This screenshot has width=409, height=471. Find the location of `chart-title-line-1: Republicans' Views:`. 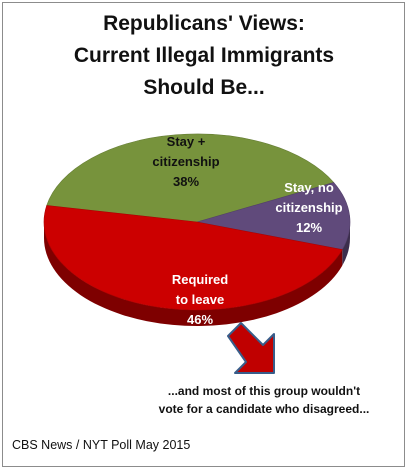

chart-title-line-1: Republicans' Views: is located at coordinates (204, 23).